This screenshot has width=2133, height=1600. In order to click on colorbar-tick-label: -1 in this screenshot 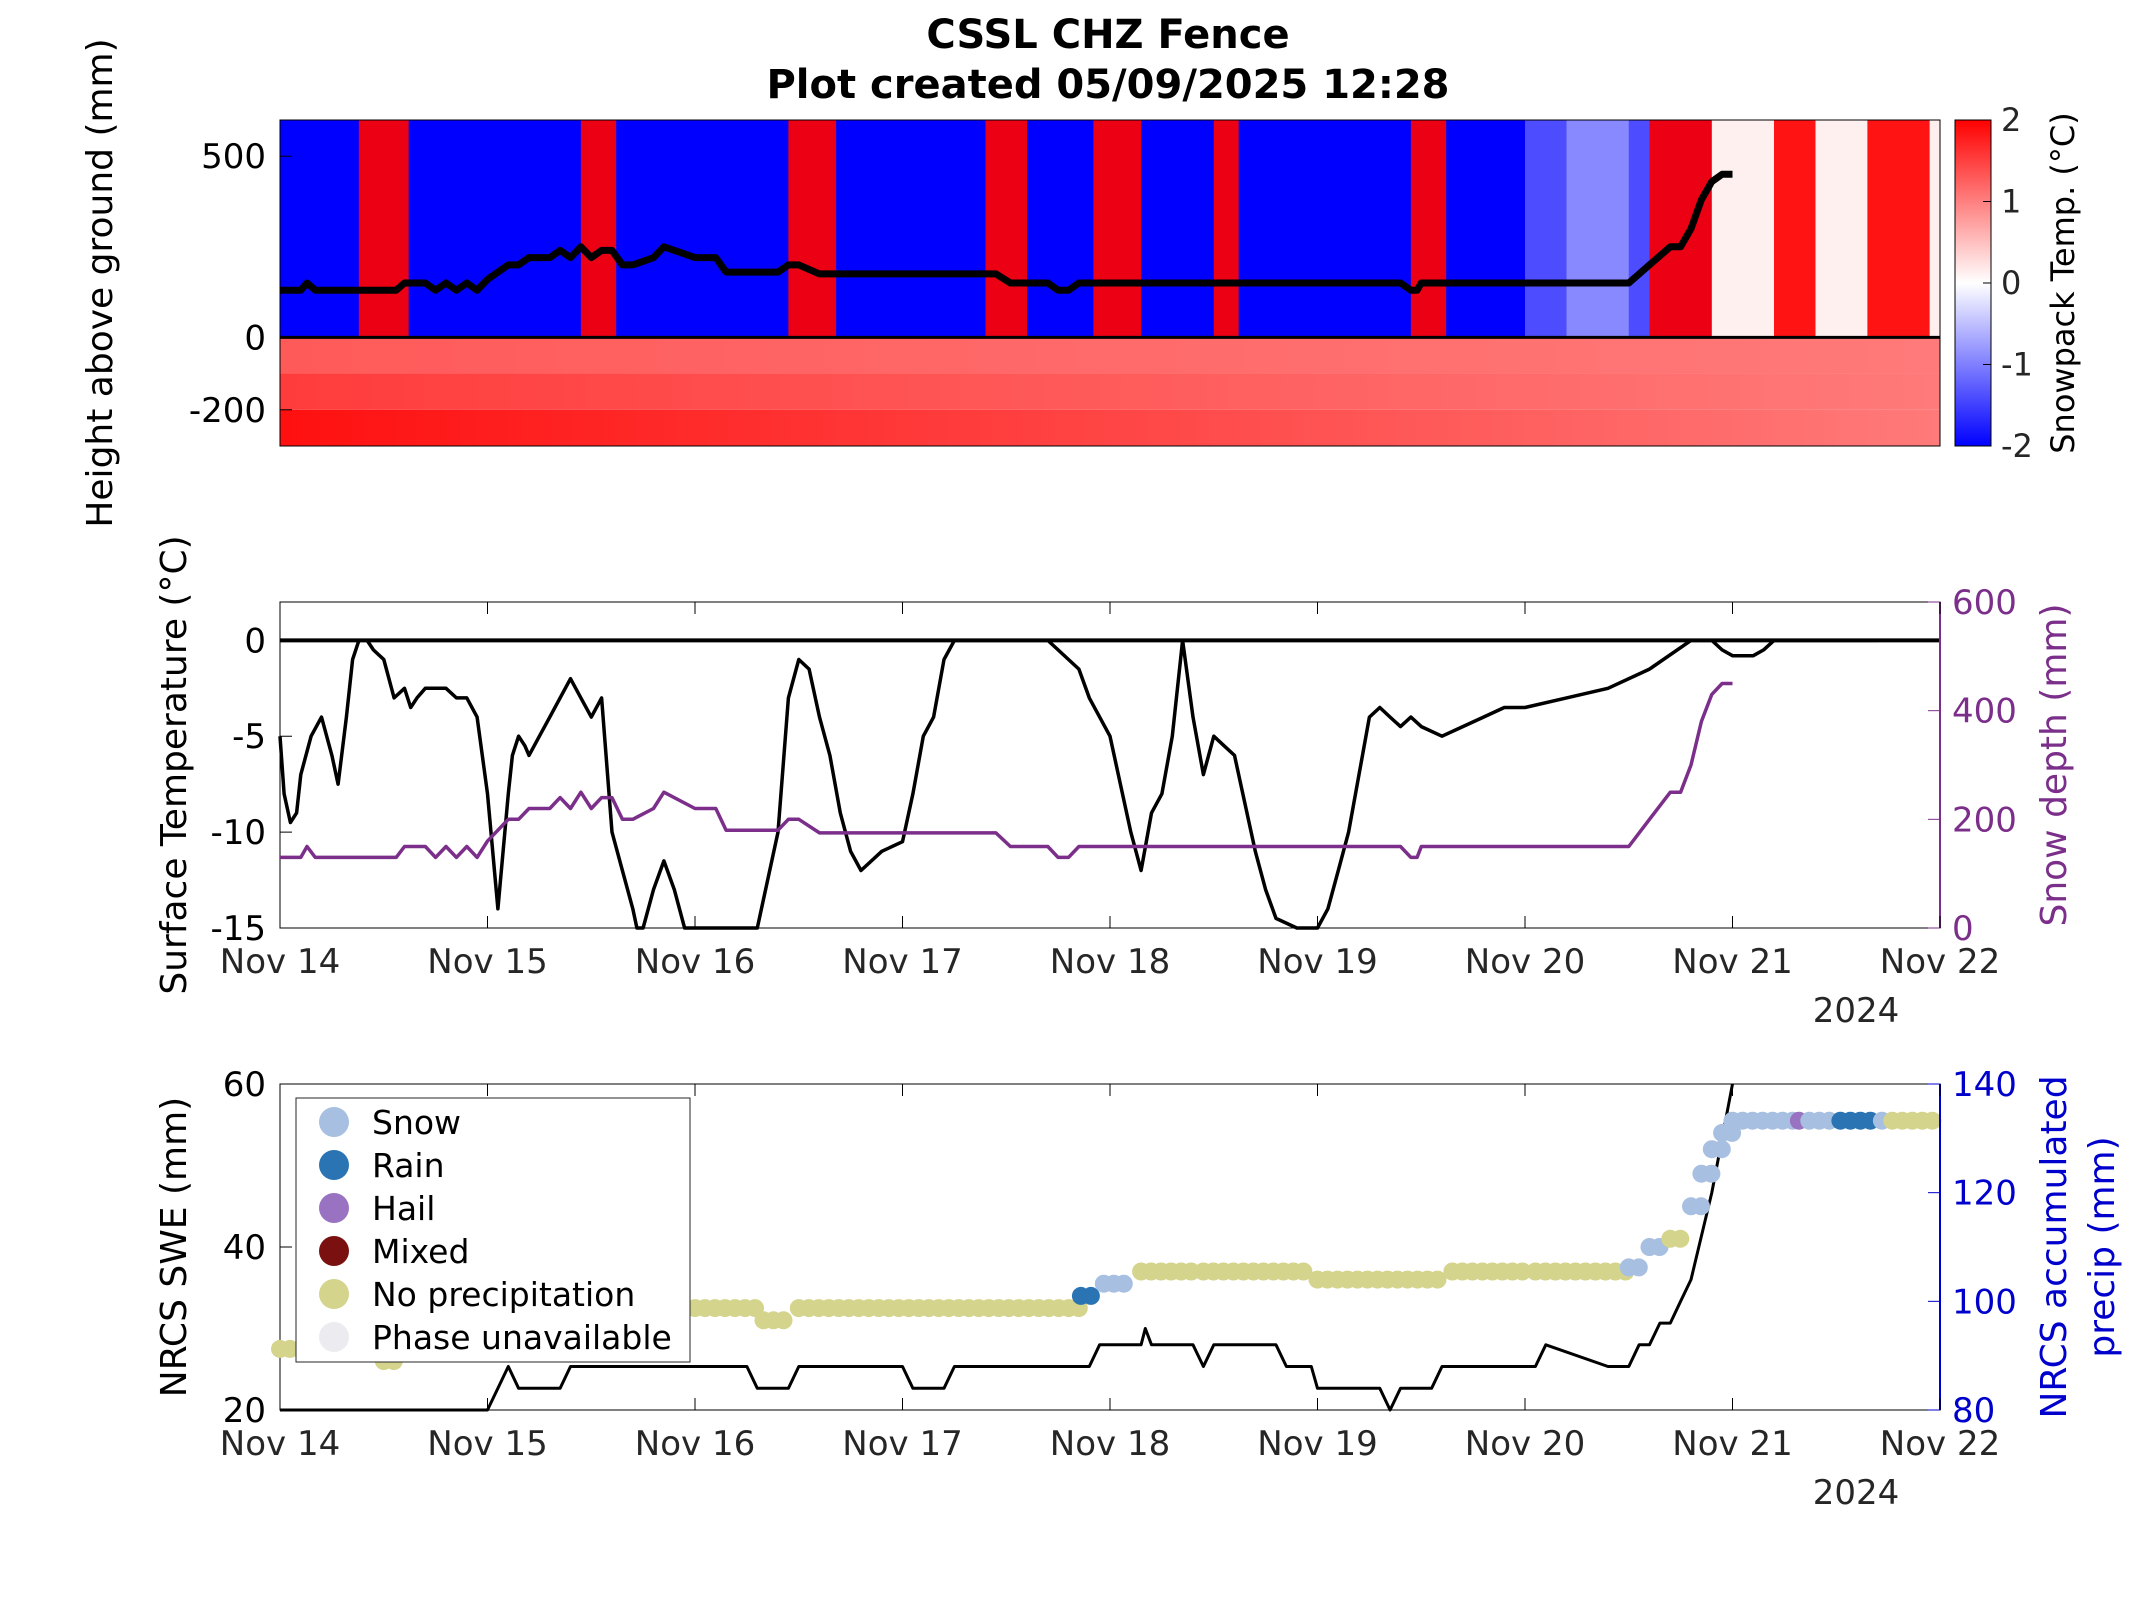, I will do `click(2017, 365)`.